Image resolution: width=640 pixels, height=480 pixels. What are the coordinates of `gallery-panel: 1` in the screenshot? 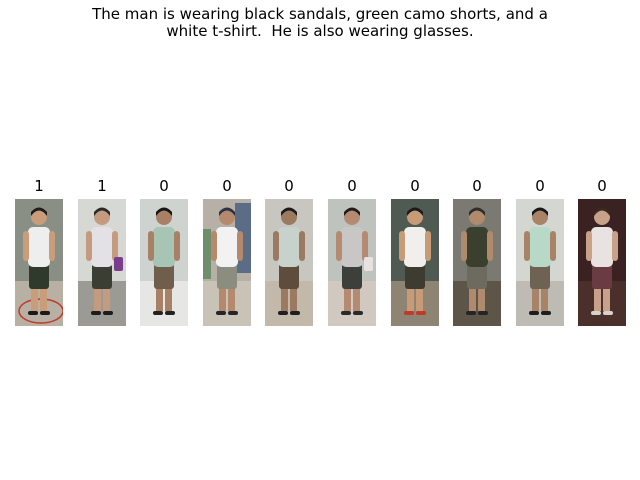 It's located at (39, 251).